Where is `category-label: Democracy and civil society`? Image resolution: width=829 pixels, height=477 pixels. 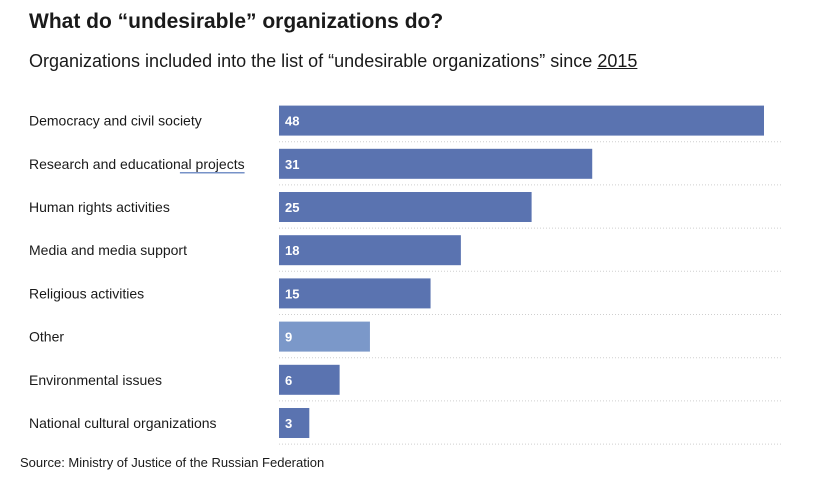 category-label: Democracy and civil society is located at coordinates (115, 121).